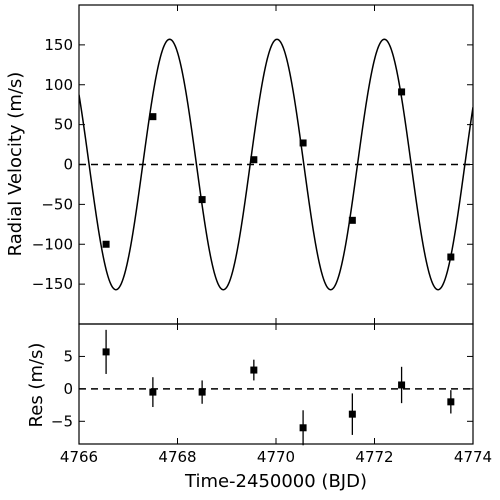  What do you see at coordinates (68, 356) in the screenshot?
I see `y-tick-label: 5` at bounding box center [68, 356].